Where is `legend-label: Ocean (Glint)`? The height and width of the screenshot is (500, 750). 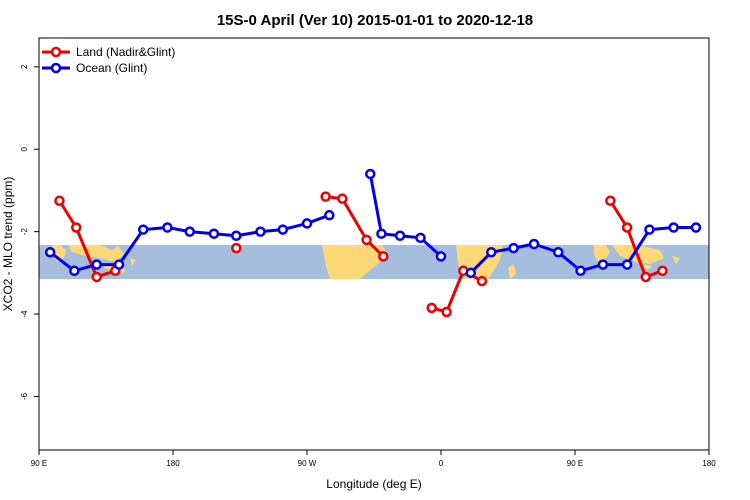 legend-label: Ocean (Glint) is located at coordinates (111, 68).